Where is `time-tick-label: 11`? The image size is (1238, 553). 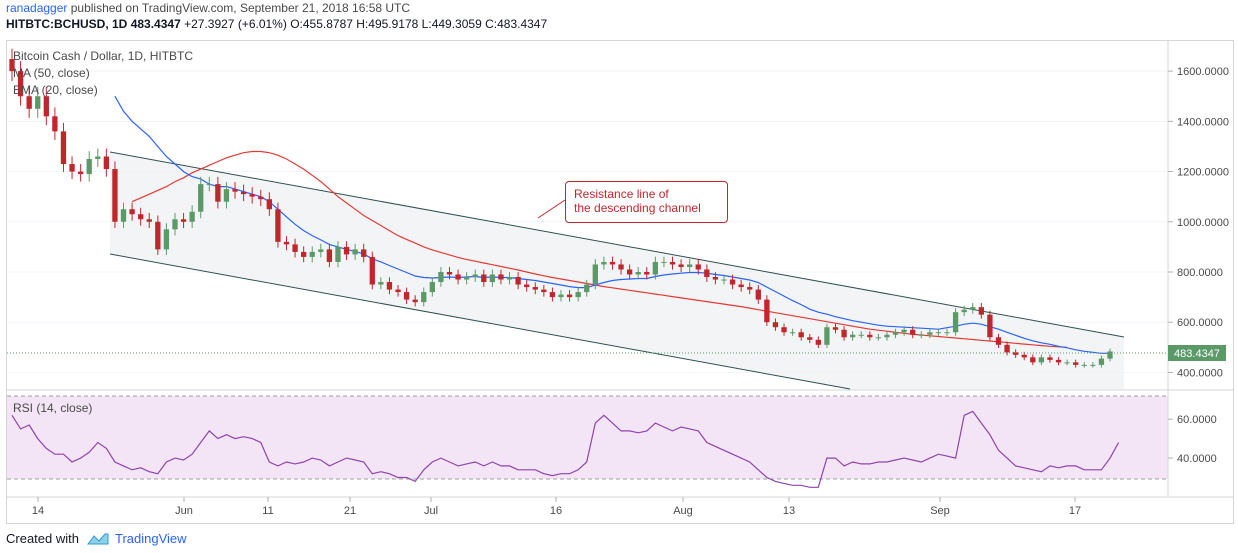 time-tick-label: 11 is located at coordinates (267, 511).